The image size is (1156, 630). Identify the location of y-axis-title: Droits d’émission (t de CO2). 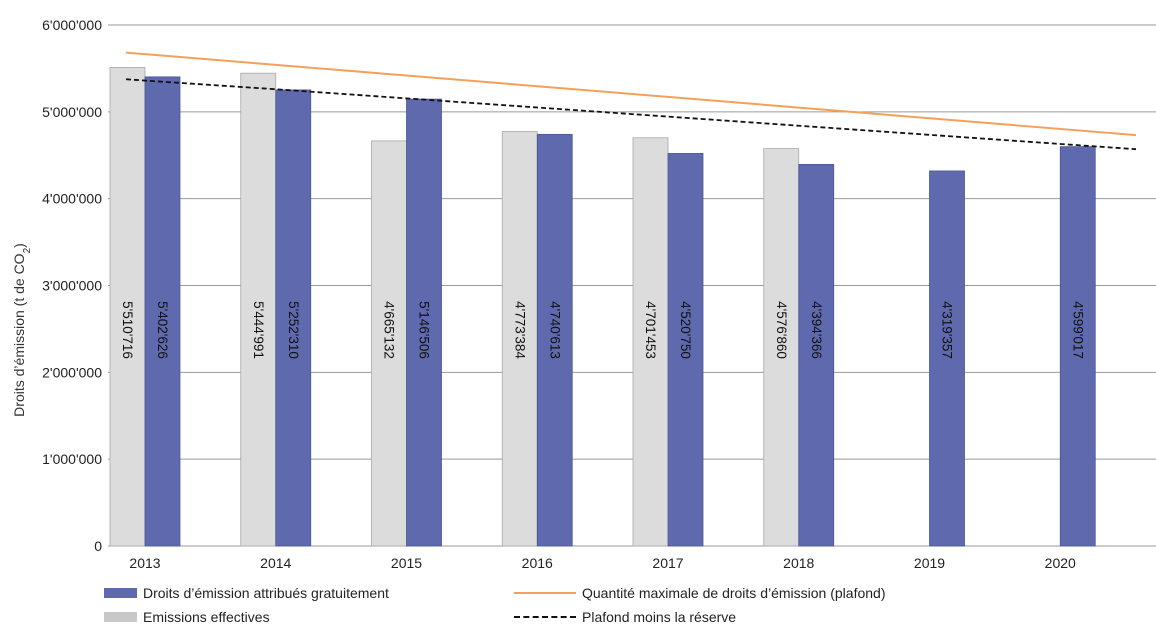
(22, 330).